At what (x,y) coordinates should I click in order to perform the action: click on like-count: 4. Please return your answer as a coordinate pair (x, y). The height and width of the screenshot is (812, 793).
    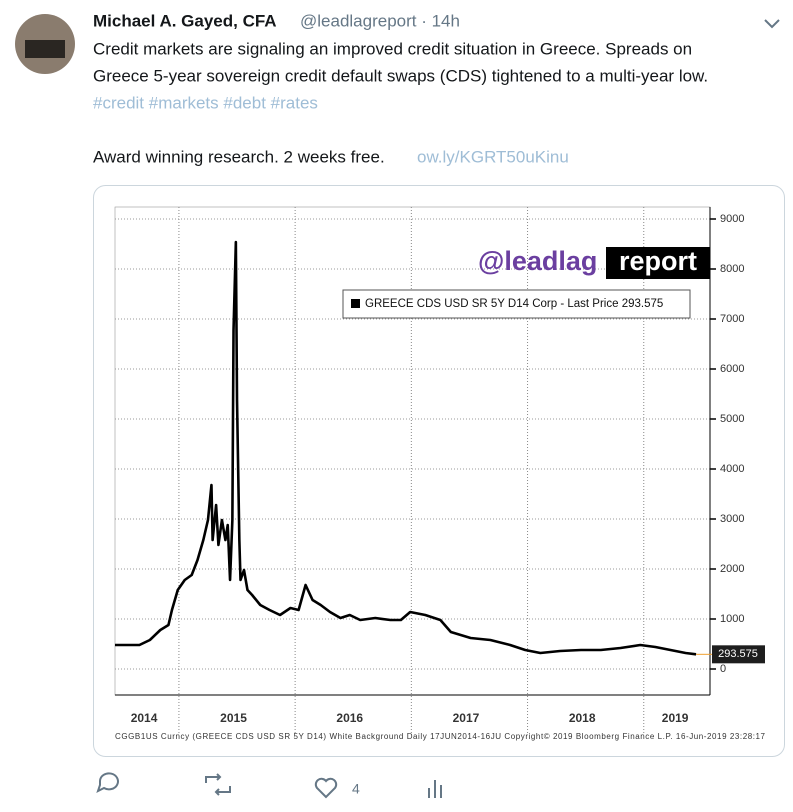
    Looking at the image, I should click on (356, 789).